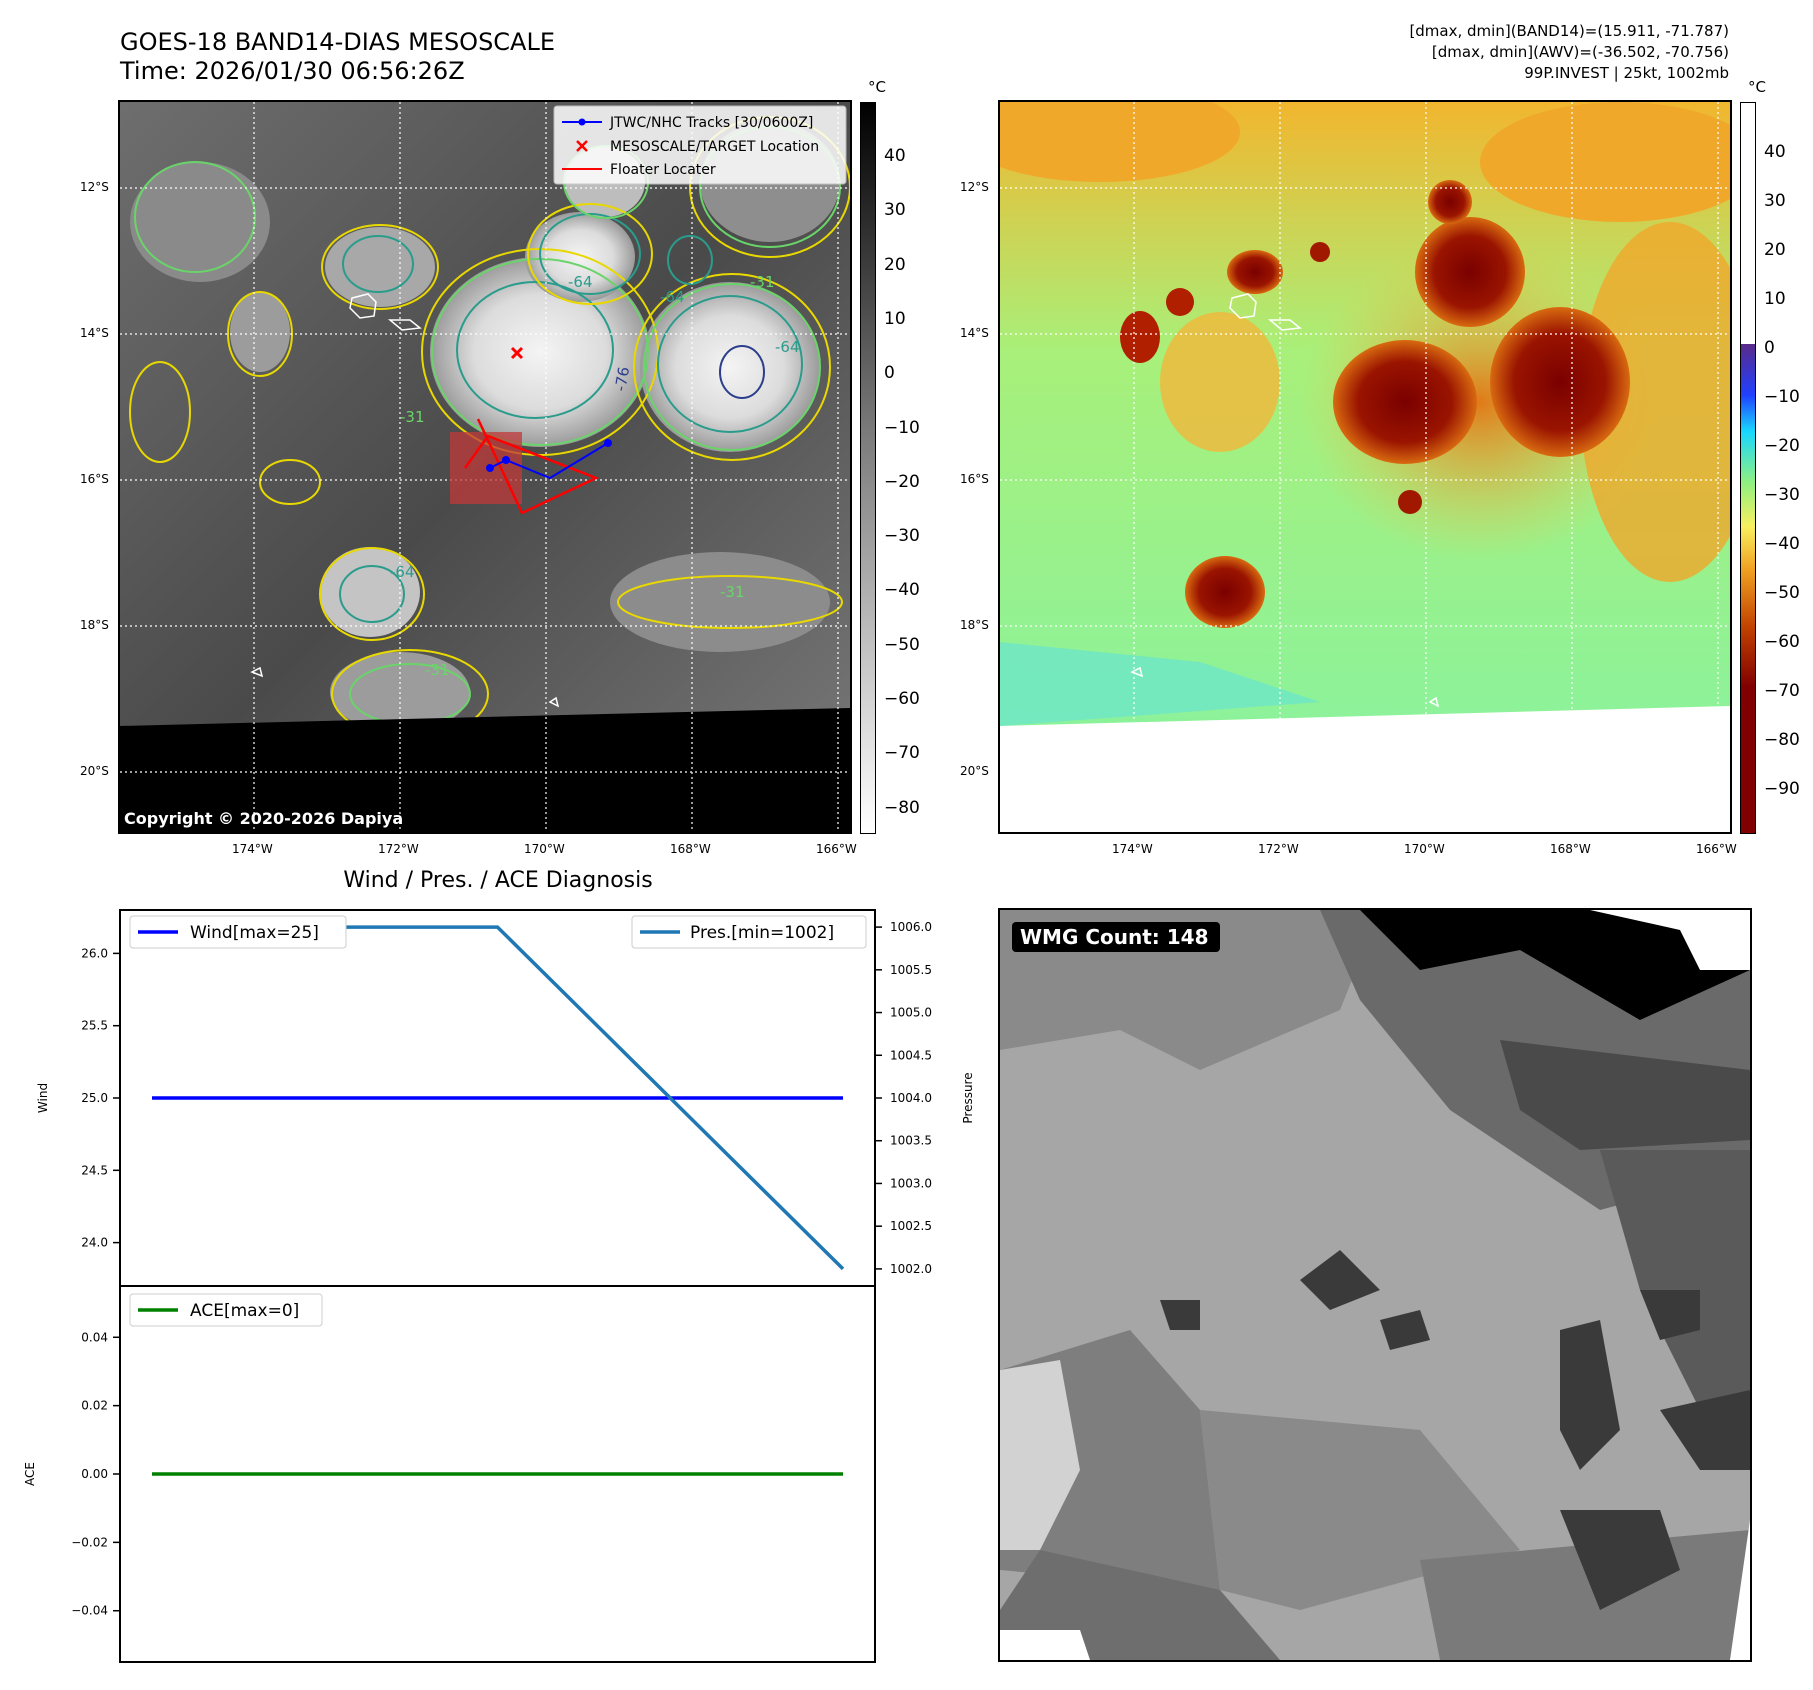  I want to click on lat-tick: 18°S, so click(974, 625).